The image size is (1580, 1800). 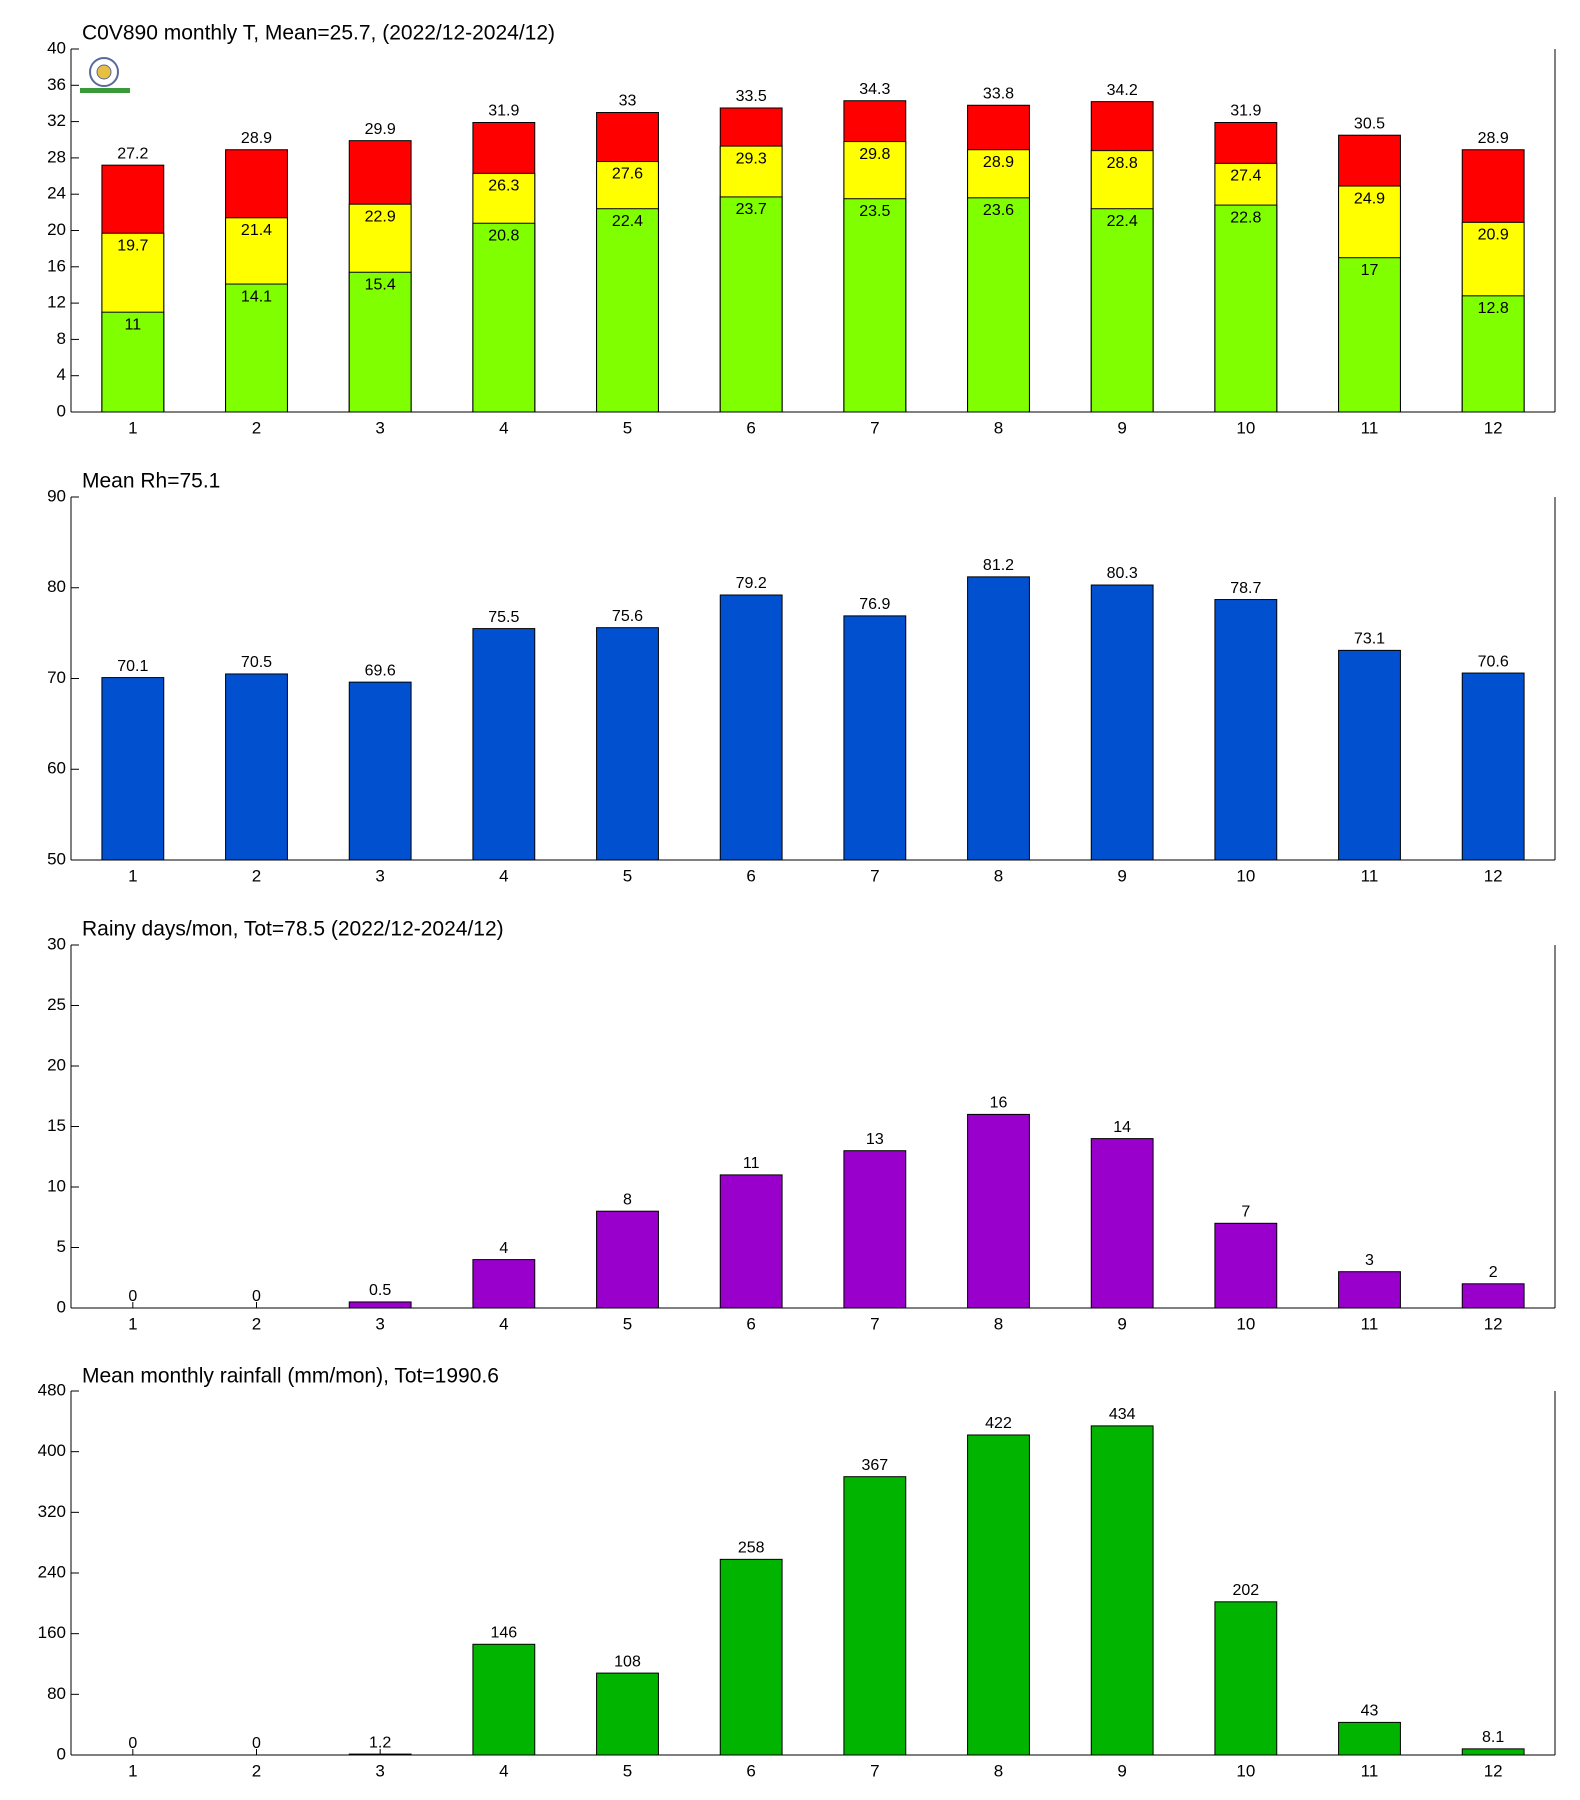 I want to click on y-tick-label: 70, so click(x=56, y=677).